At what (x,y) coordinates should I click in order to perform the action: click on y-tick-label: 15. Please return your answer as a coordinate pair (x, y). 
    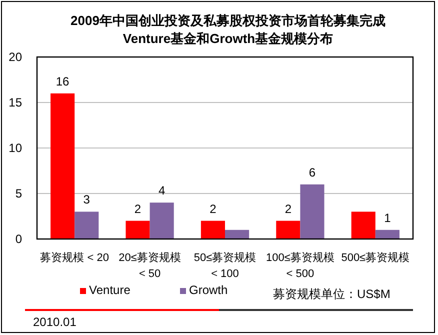
    Looking at the image, I should click on (15, 103).